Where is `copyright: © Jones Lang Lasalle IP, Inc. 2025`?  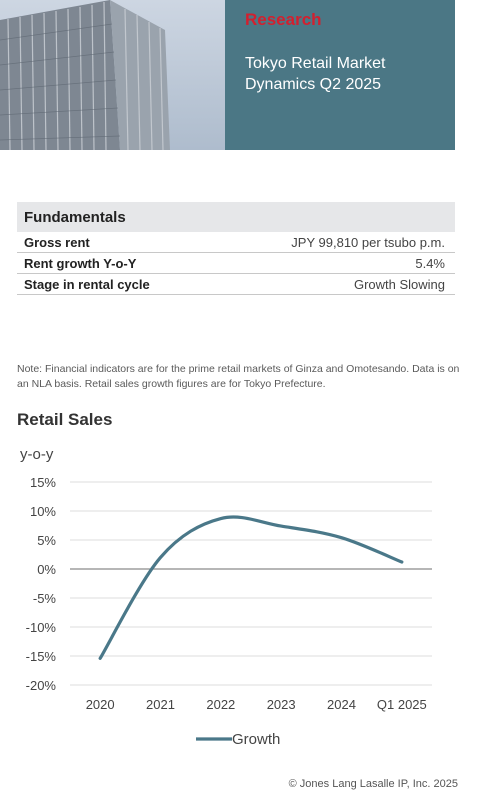 copyright: © Jones Lang Lasalle IP, Inc. 2025 is located at coordinates (373, 784).